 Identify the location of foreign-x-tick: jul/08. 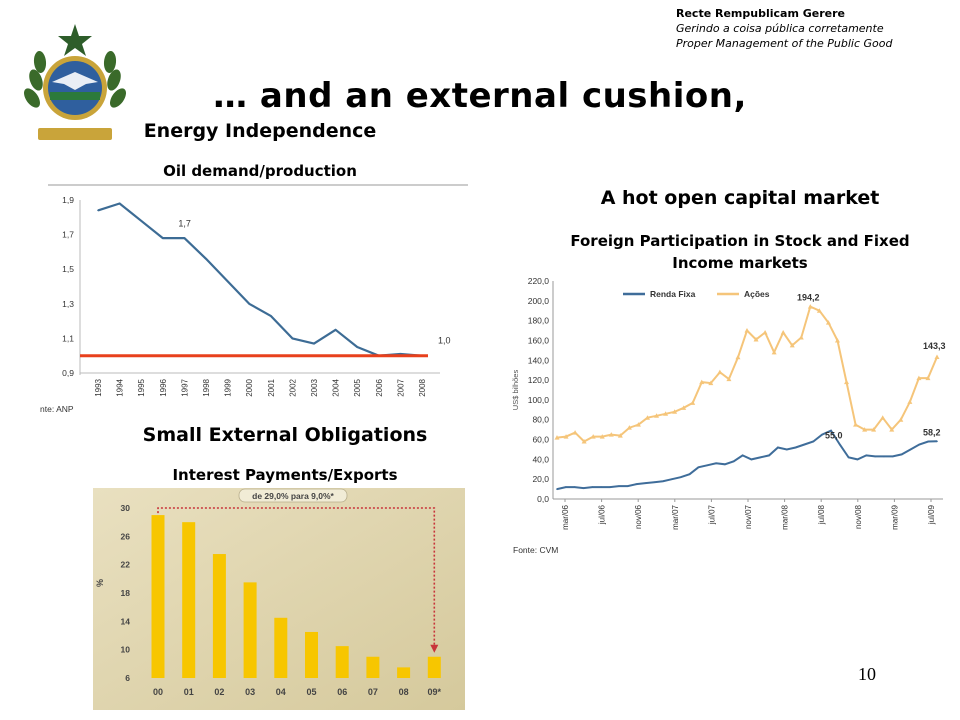
(821, 514).